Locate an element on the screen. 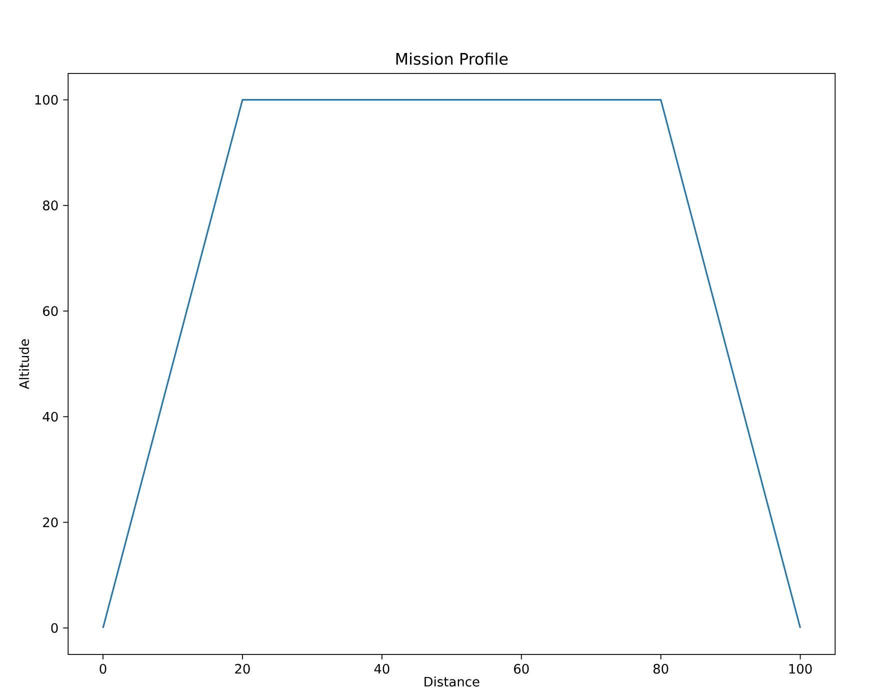 This screenshot has height=696, width=872. x-tick-label: 100 is located at coordinates (800, 669).